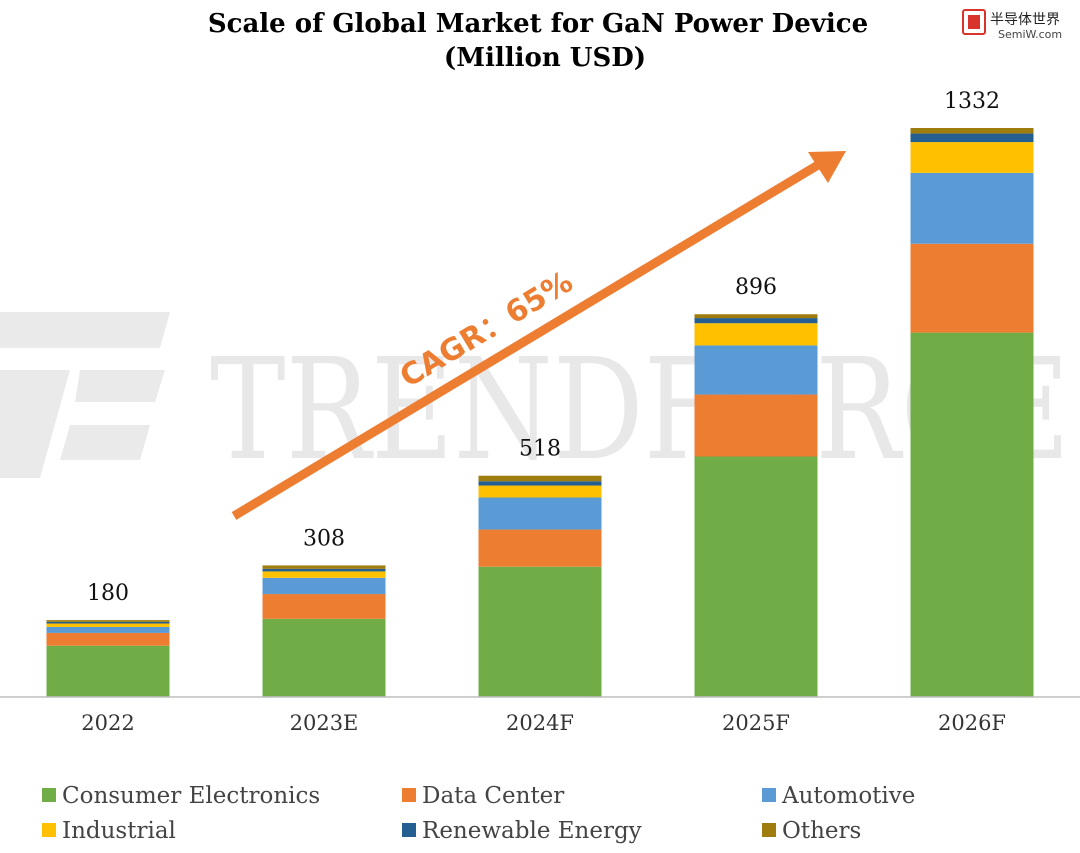 The image size is (1080, 853). I want to click on legend-label-4: Renewable Energy, so click(532, 831).